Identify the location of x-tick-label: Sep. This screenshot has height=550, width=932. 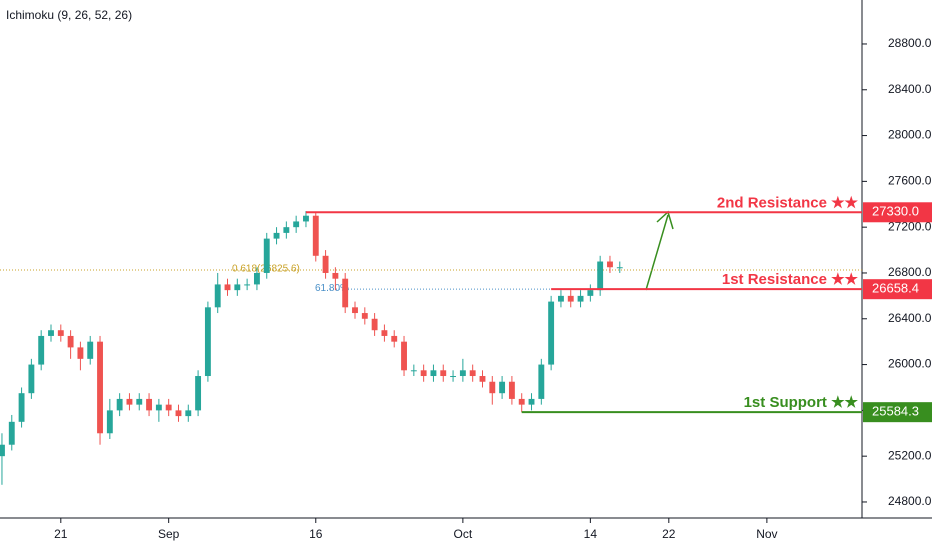
(169, 534).